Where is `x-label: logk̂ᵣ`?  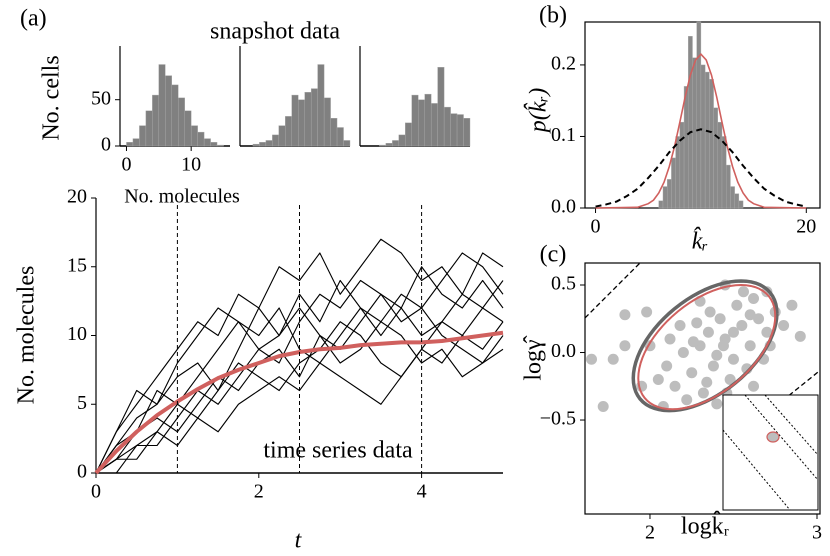
x-label: logk̂ᵣ is located at coordinates (705, 525).